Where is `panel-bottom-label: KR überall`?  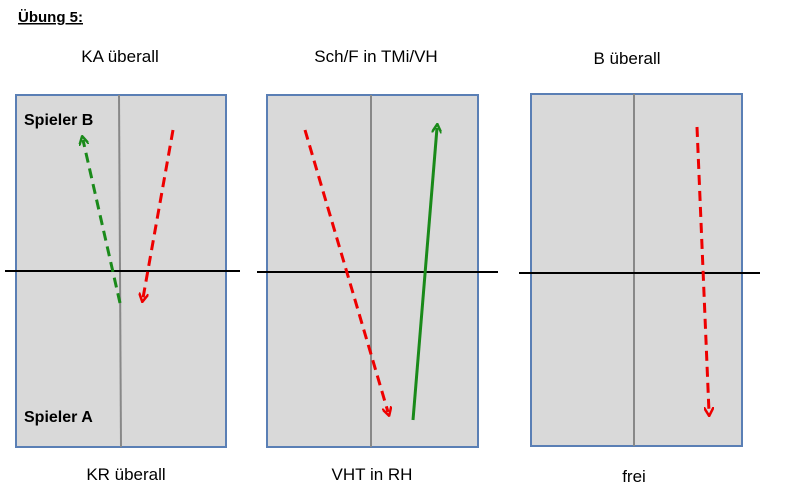
panel-bottom-label: KR überall is located at coordinates (125, 474).